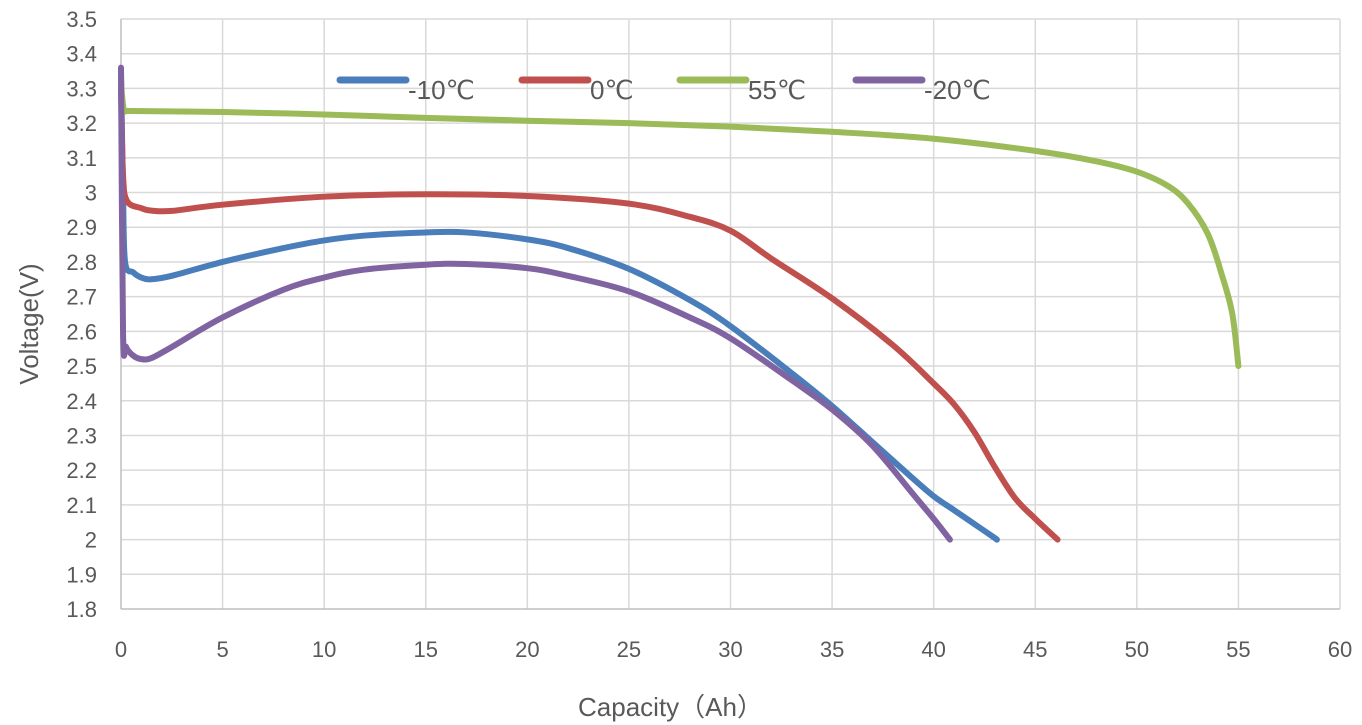 The height and width of the screenshot is (725, 1362). What do you see at coordinates (629, 649) in the screenshot?
I see `x-tick-label: 25` at bounding box center [629, 649].